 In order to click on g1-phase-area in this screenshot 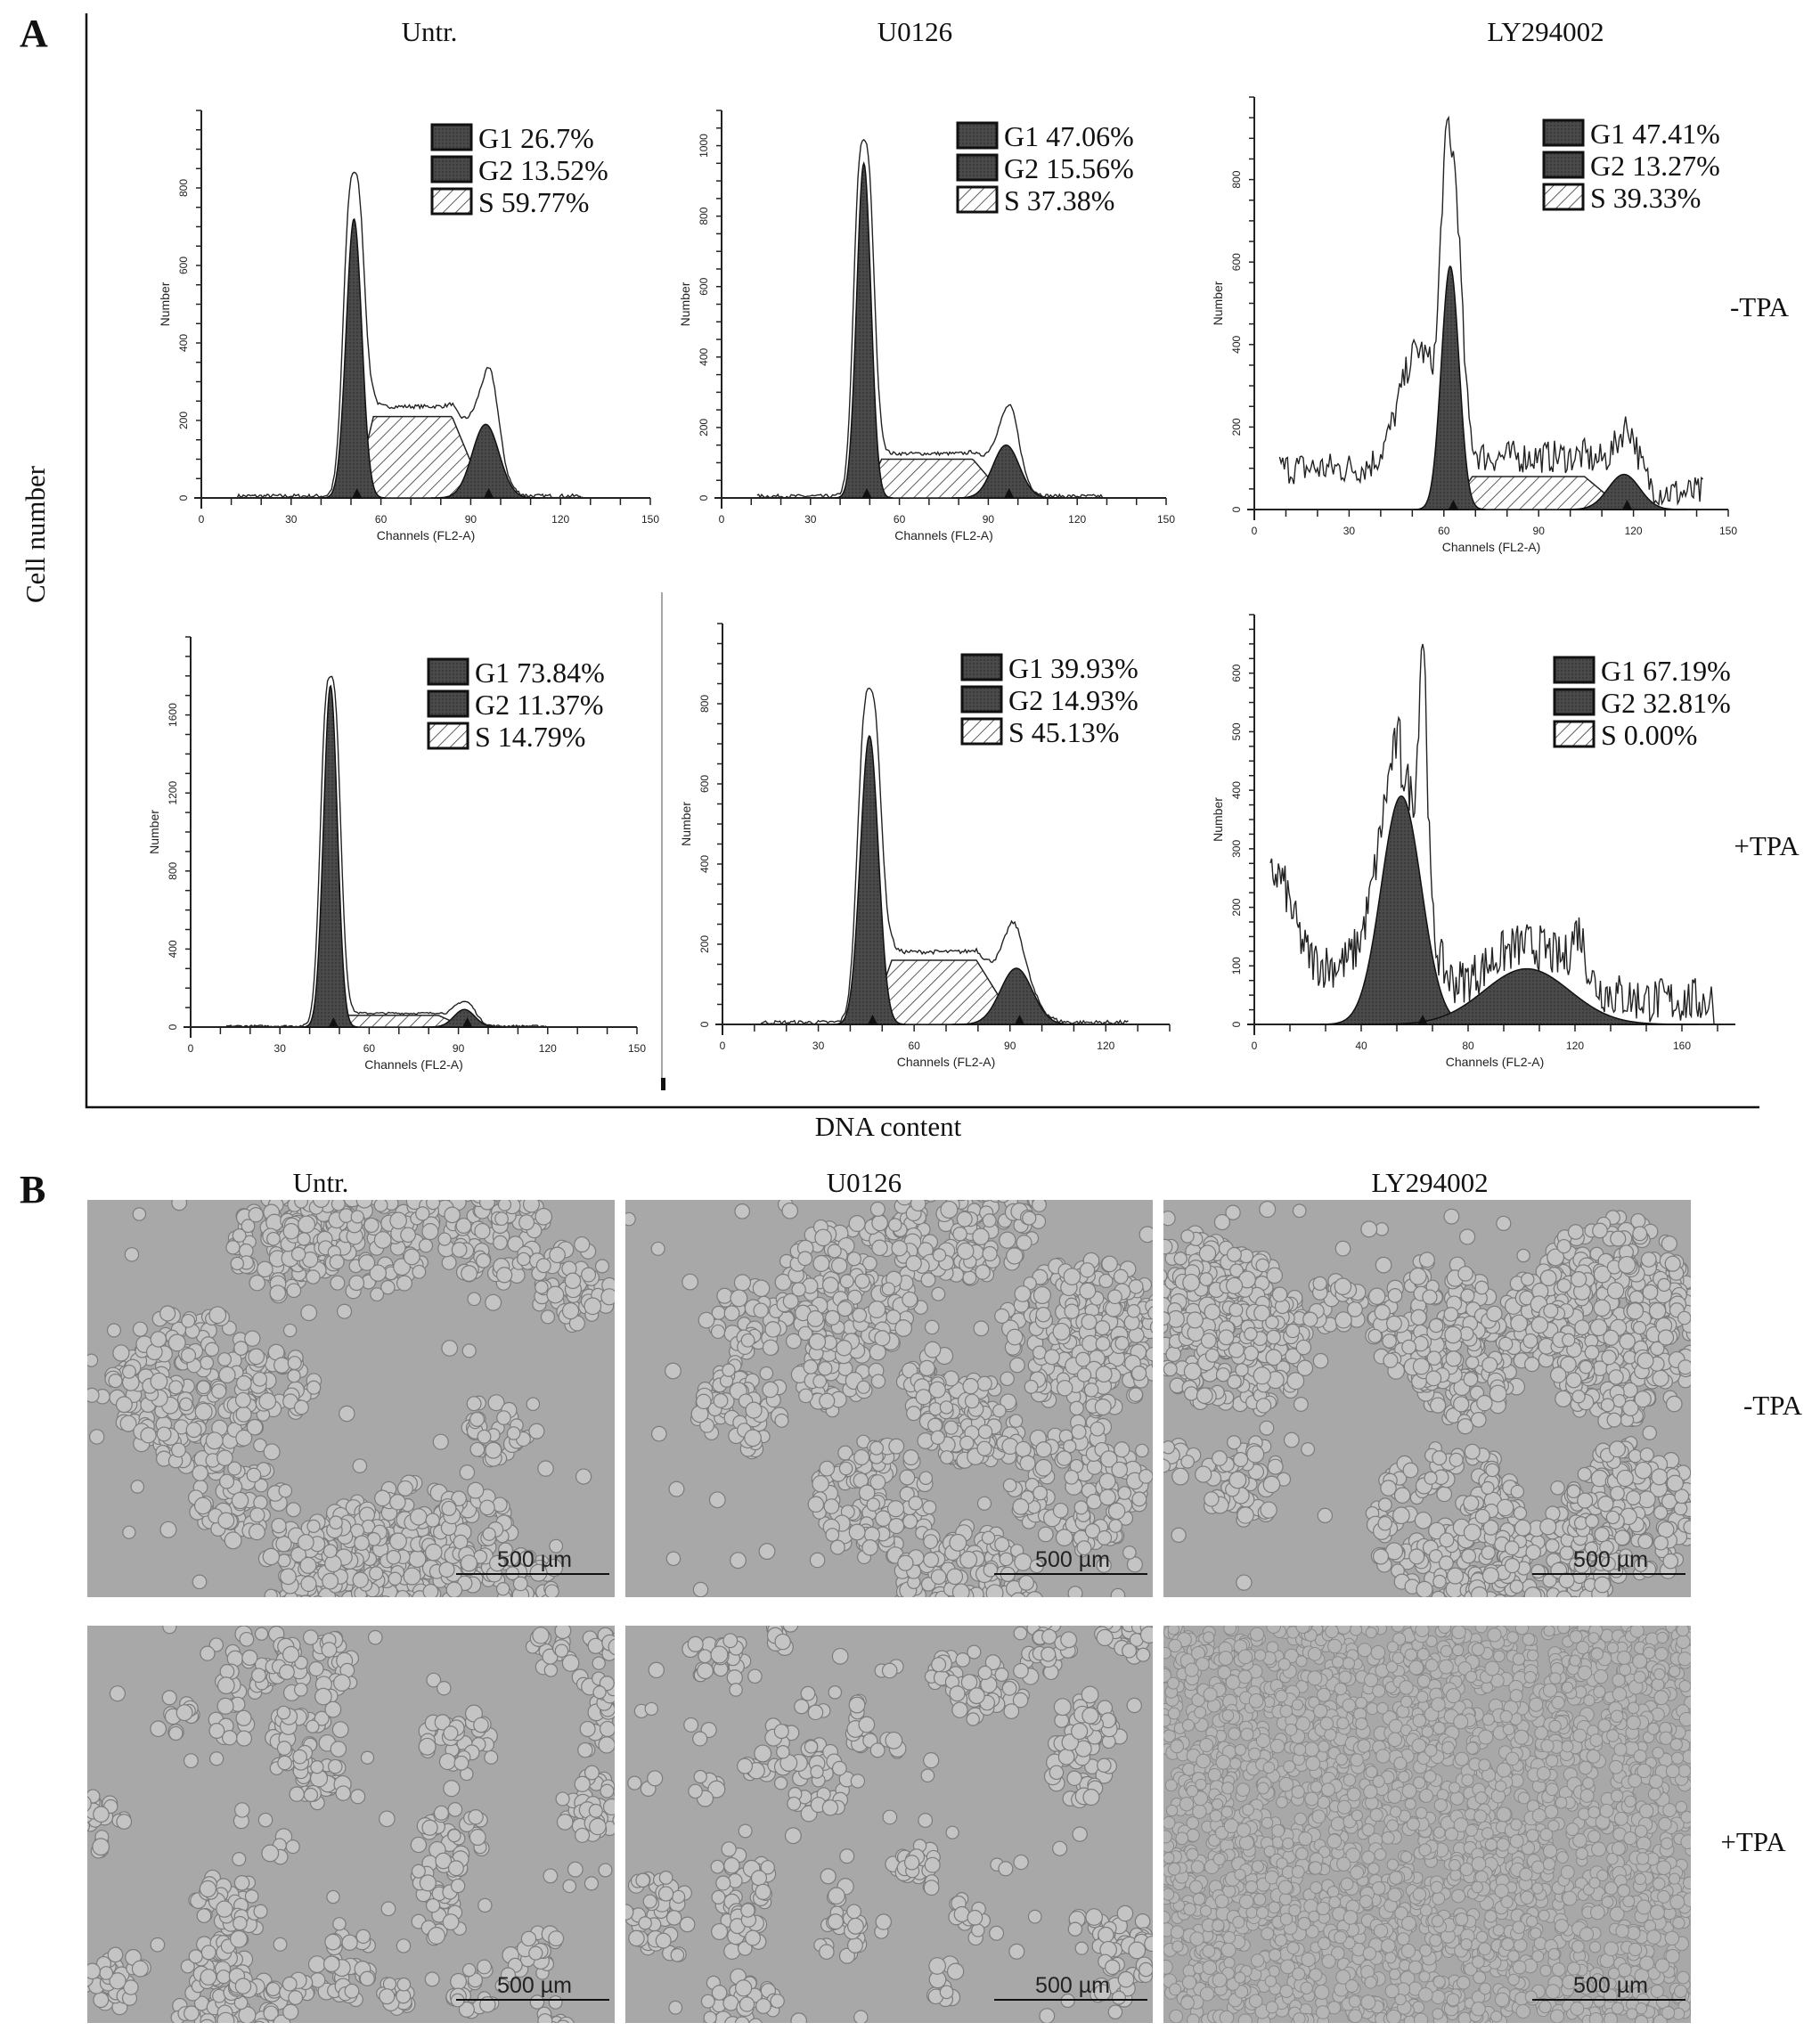, I will do `click(330, 856)`.